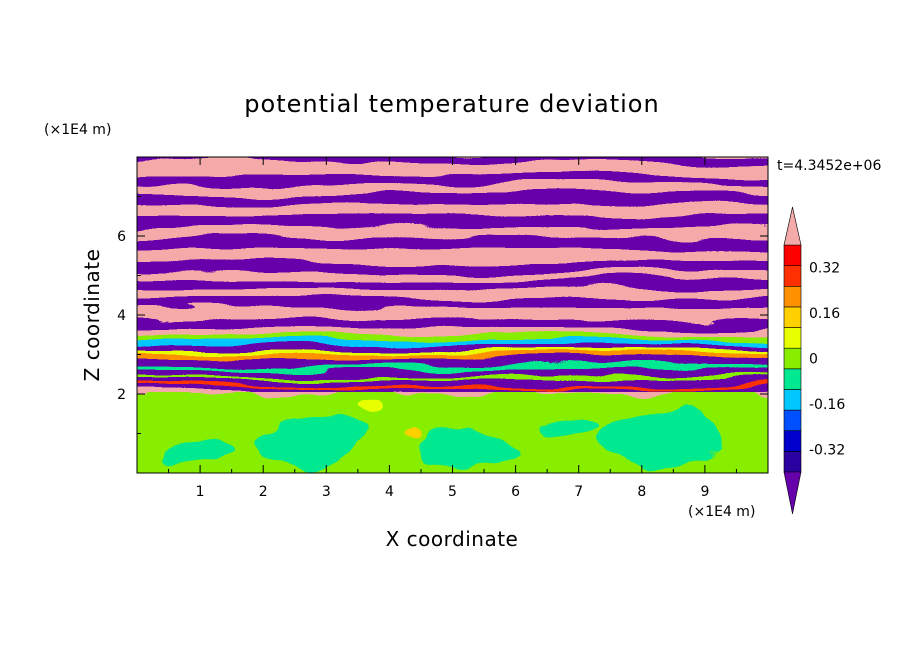 This screenshot has width=904, height=654. Describe the element at coordinates (452, 492) in the screenshot. I see `x-tick-label: 5` at that location.